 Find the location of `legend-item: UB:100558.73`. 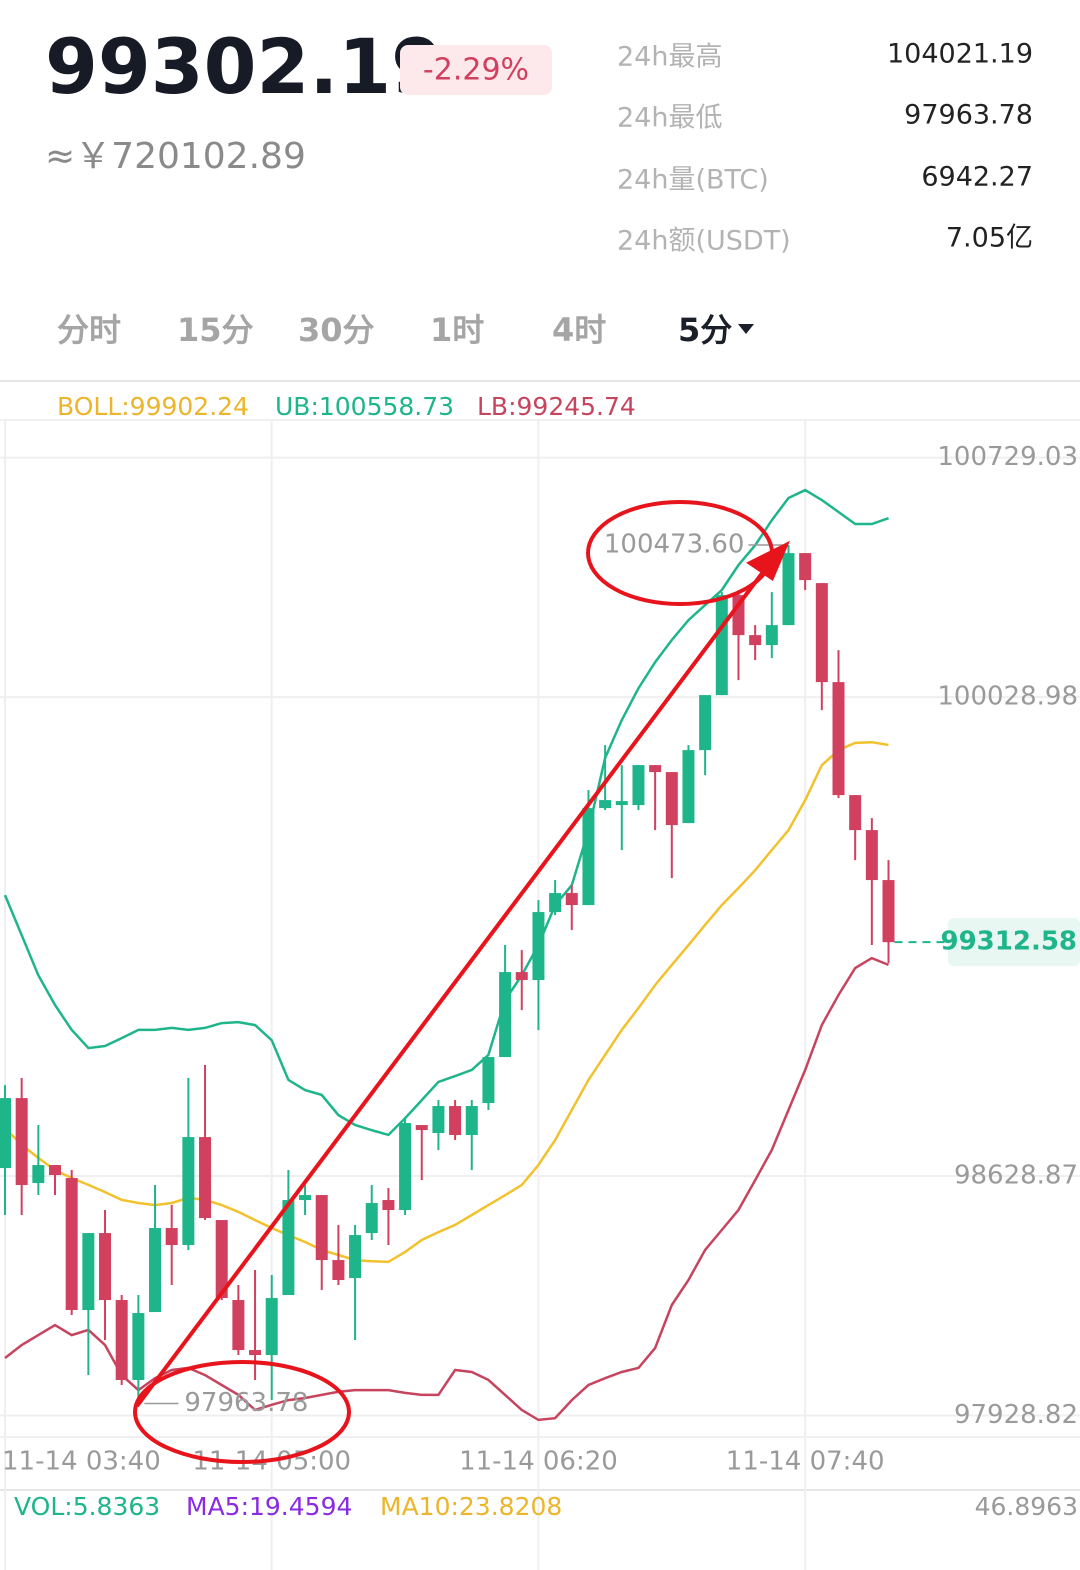

legend-item: UB:100558.73 is located at coordinates (364, 406).